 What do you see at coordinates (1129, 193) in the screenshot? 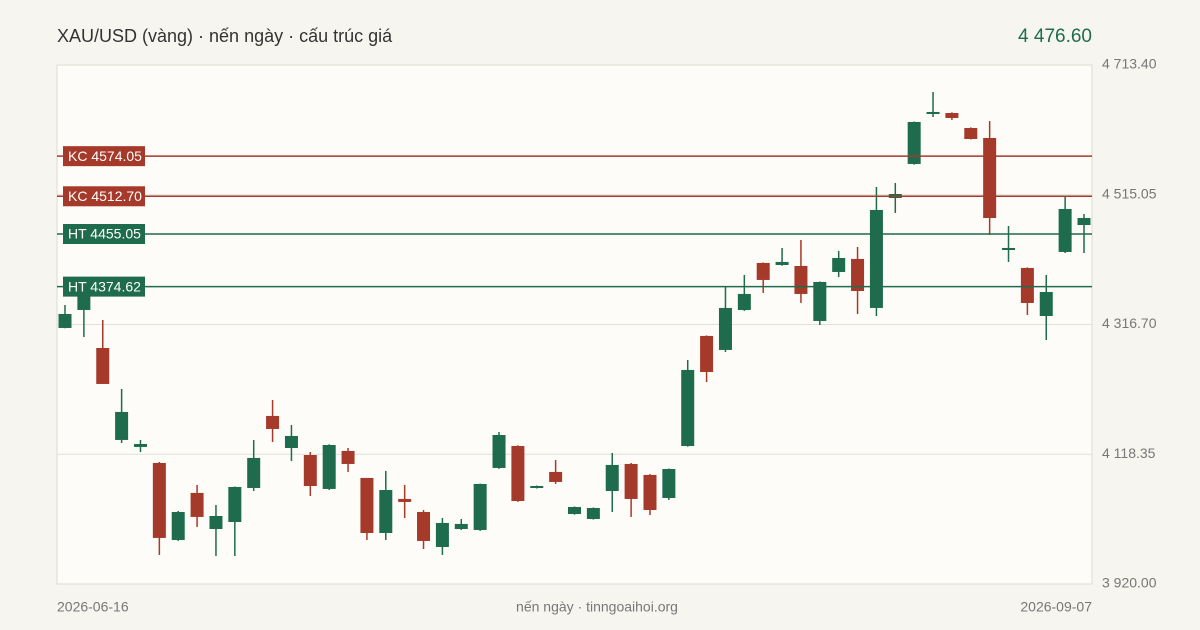
I see `y-tick-label: 4 515.05` at bounding box center [1129, 193].